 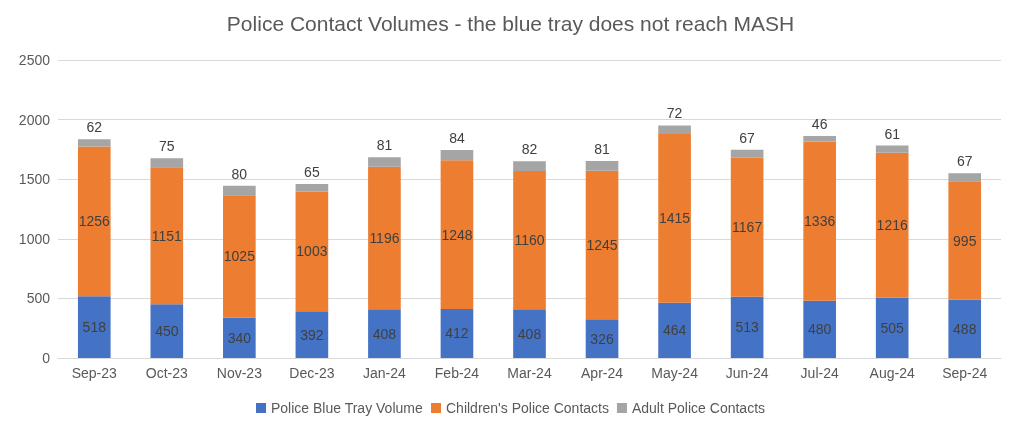 I want to click on data-label: 326, so click(x=602, y=338).